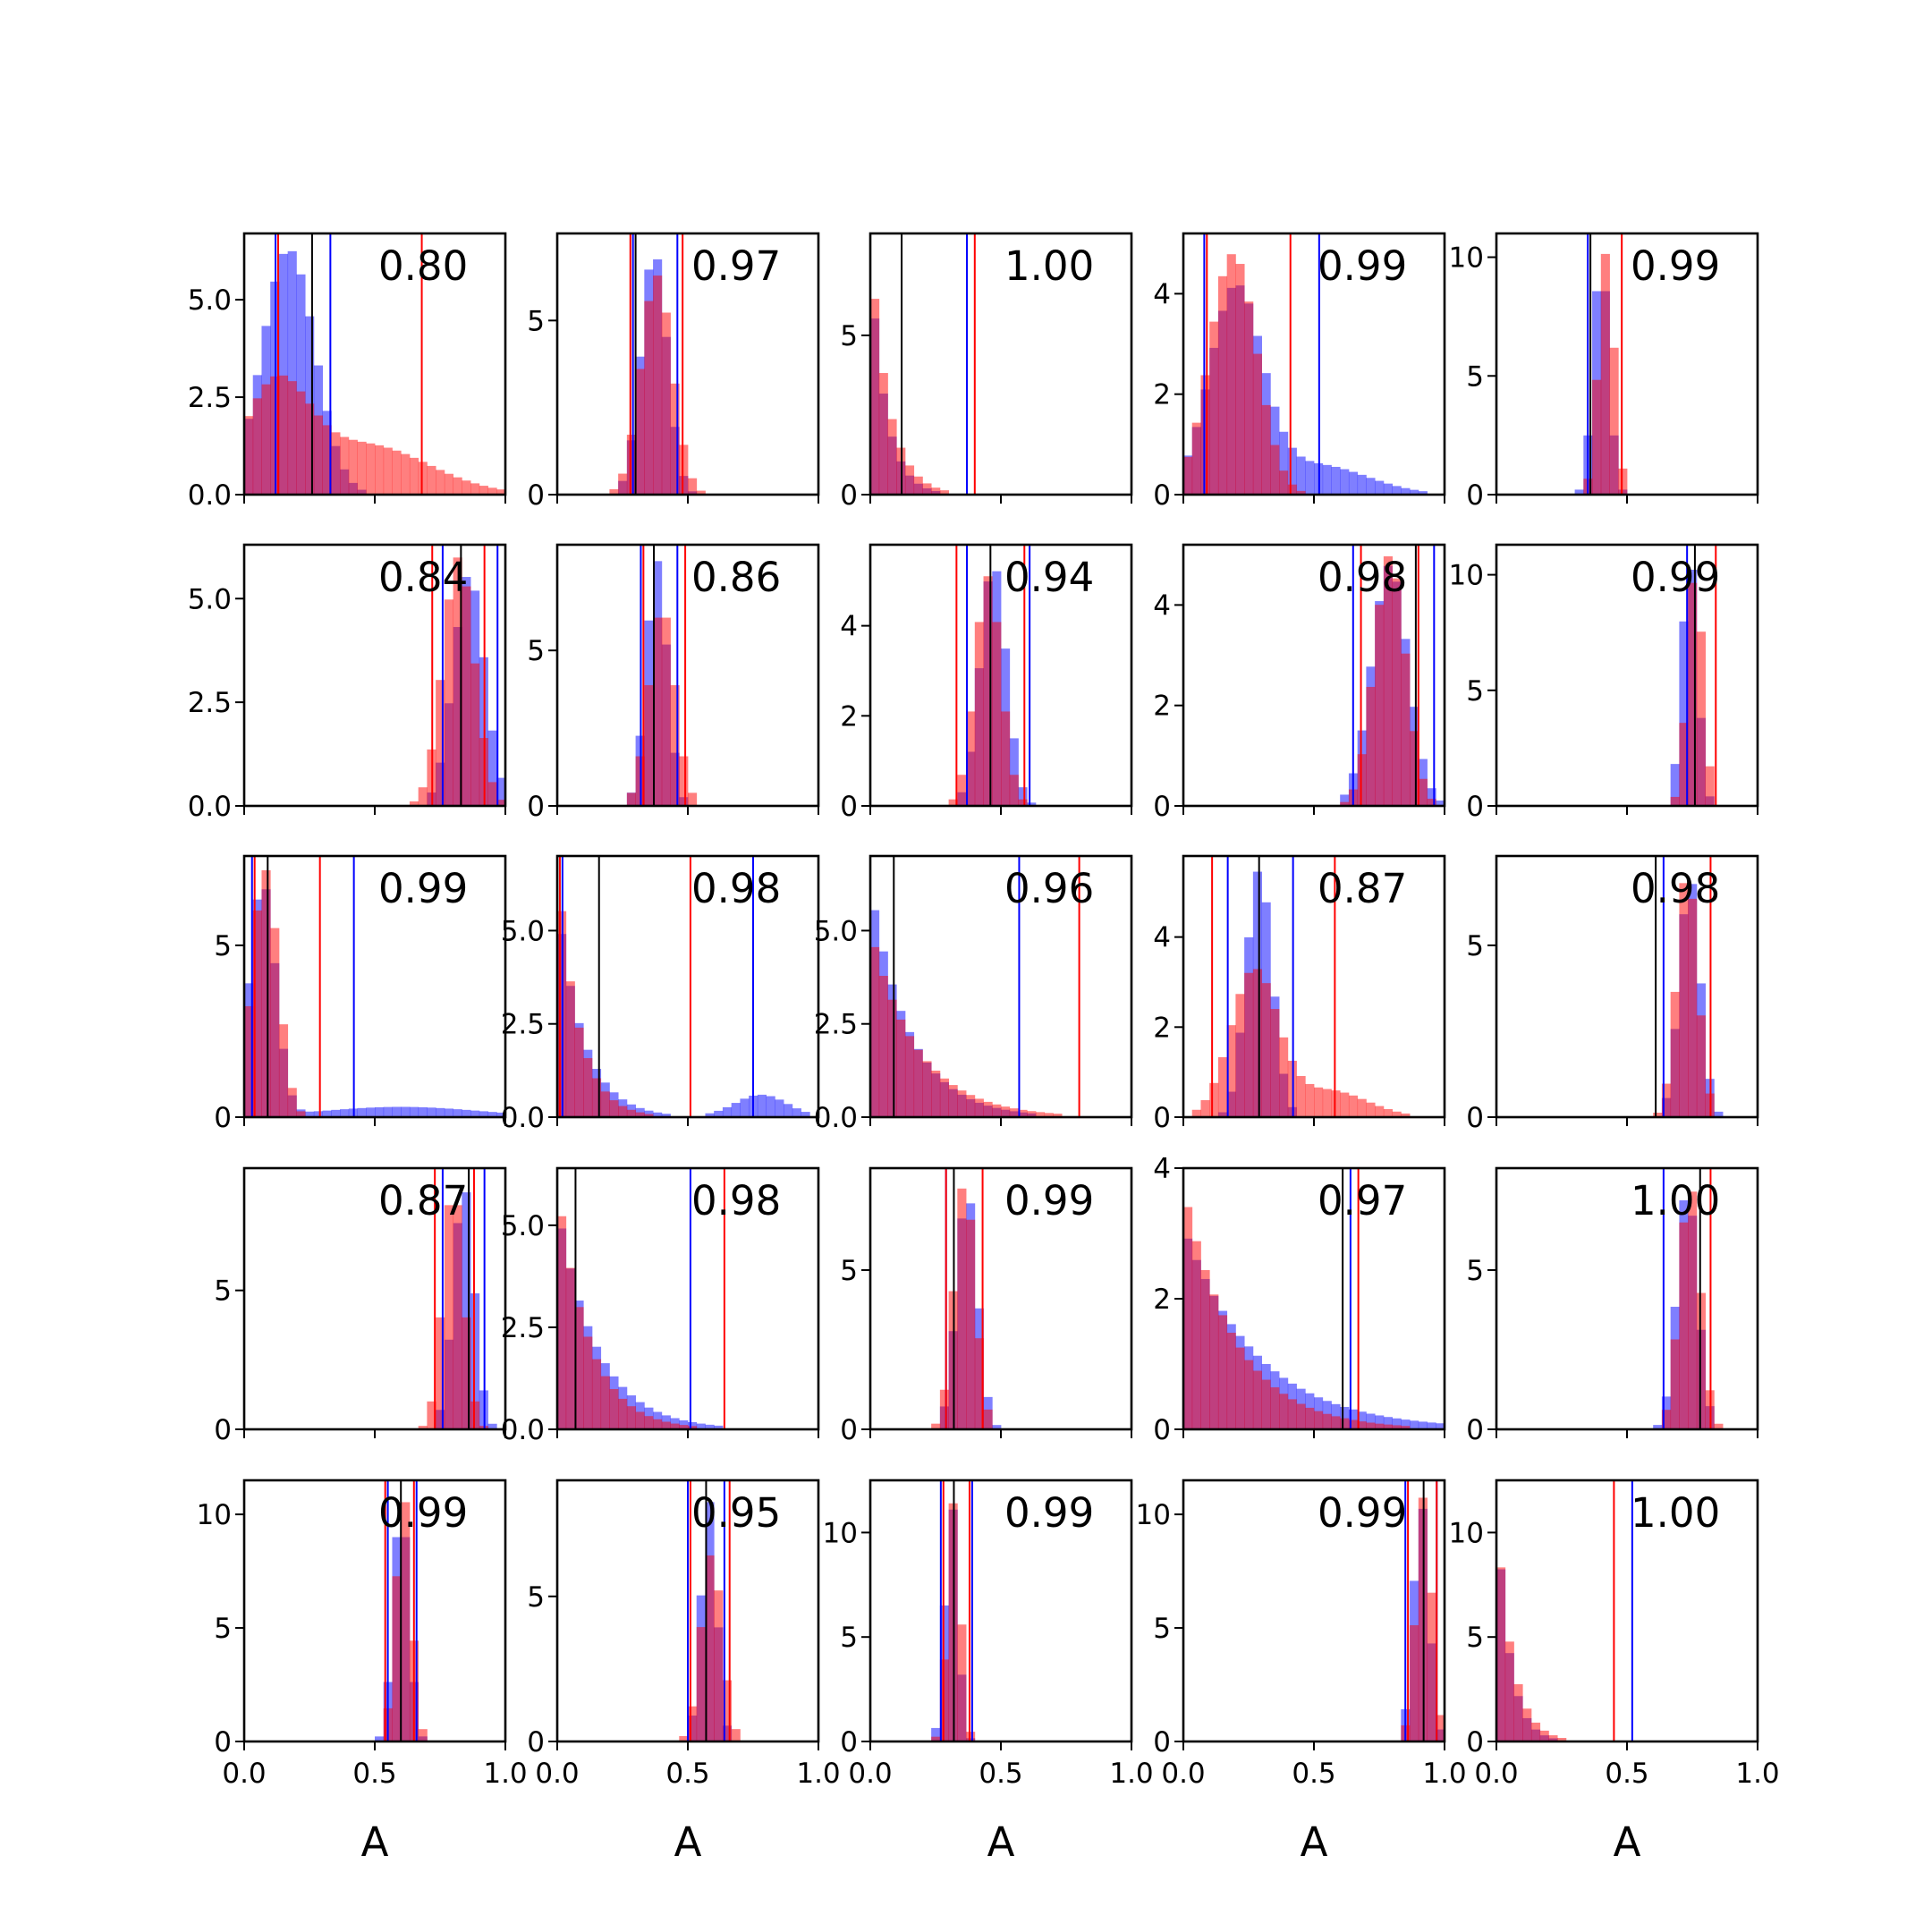  Describe the element at coordinates (345, 1113) in the screenshot. I see `hist-bar-blue-p10-b11` at that location.